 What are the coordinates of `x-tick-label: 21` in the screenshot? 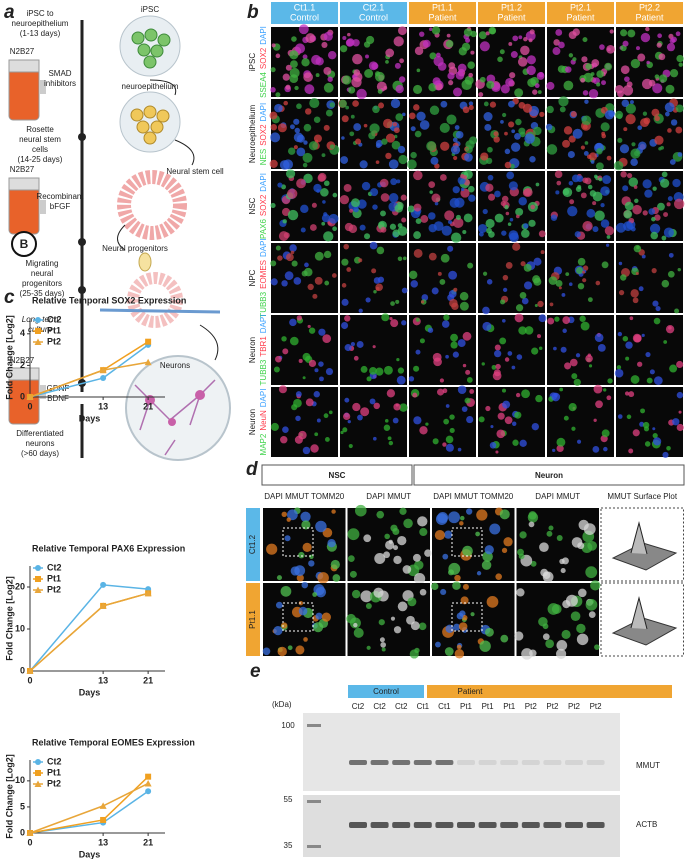 It's located at (148, 406).